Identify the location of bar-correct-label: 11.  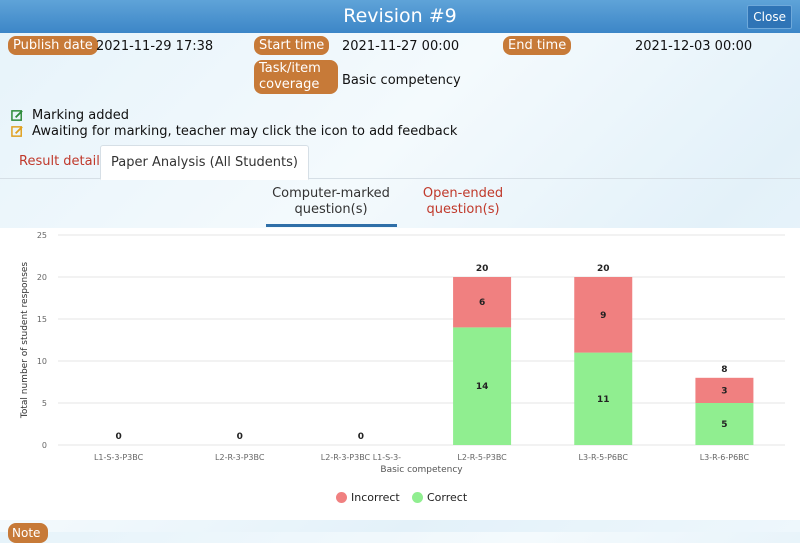
(603, 400).